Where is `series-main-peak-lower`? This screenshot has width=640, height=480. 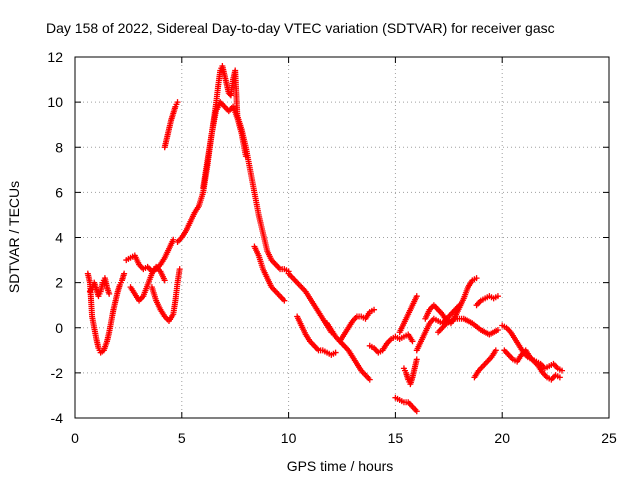
series-main-peak-lower is located at coordinates (224, 145).